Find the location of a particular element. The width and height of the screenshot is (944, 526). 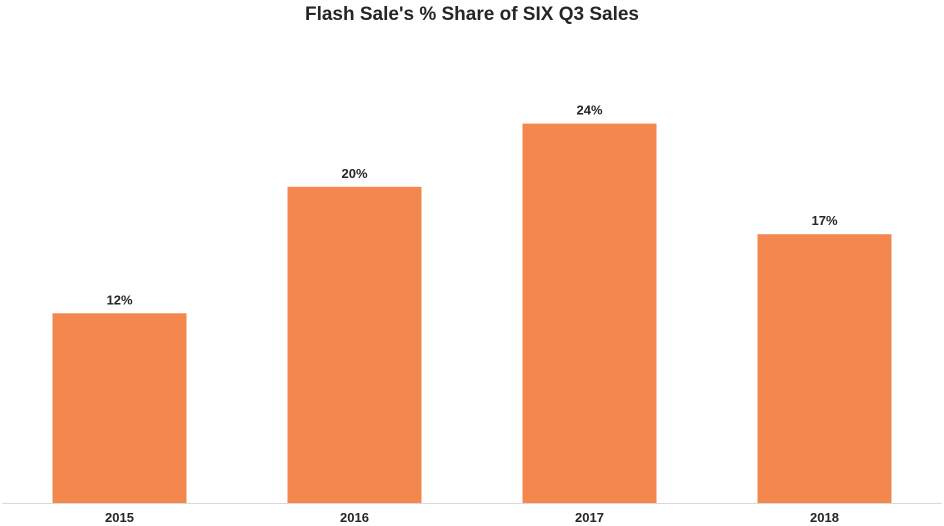

x-tick-label-2018: 2018 is located at coordinates (824, 517).